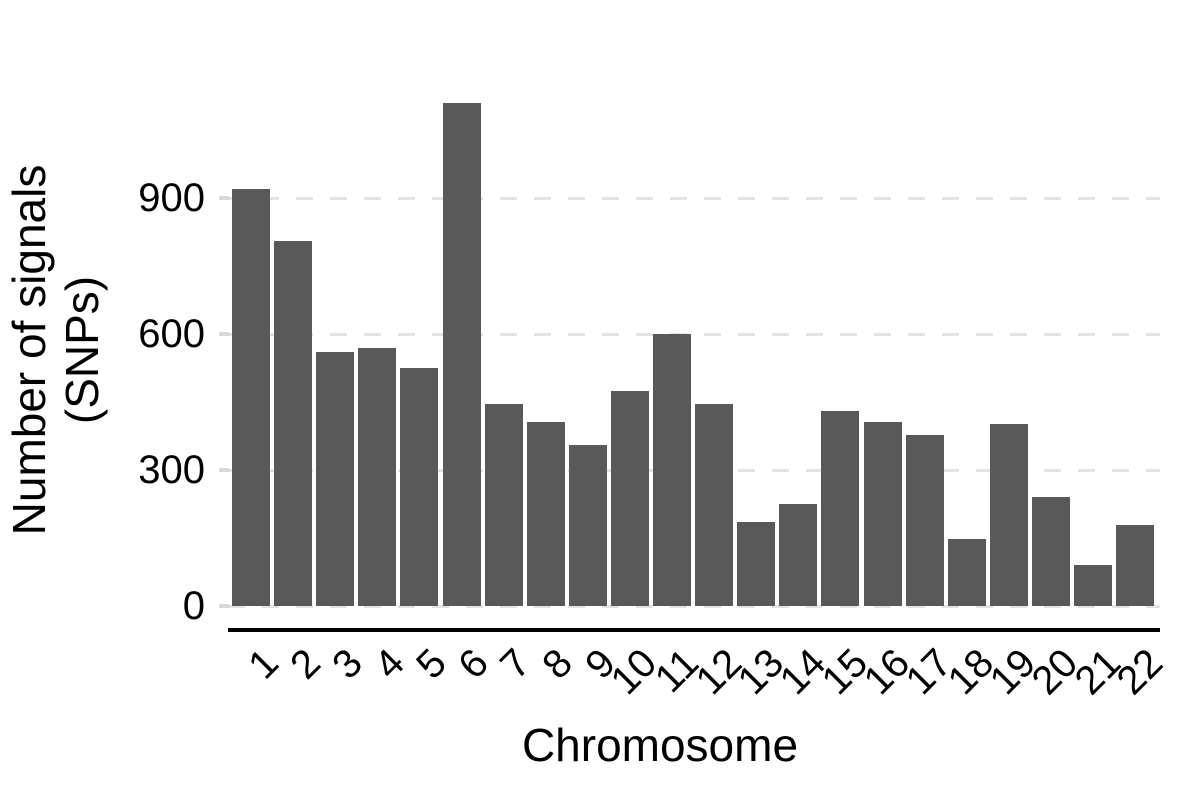 The width and height of the screenshot is (1200, 800). What do you see at coordinates (516, 664) in the screenshot?
I see `x-tick-label-text-7: 7` at bounding box center [516, 664].